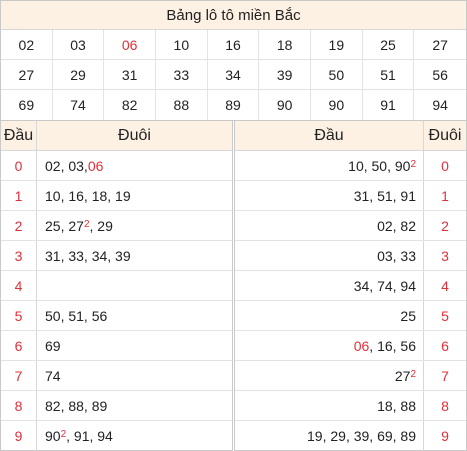 The image size is (467, 451). What do you see at coordinates (234, 105) in the screenshot?
I see `loto-number: 89` at bounding box center [234, 105].